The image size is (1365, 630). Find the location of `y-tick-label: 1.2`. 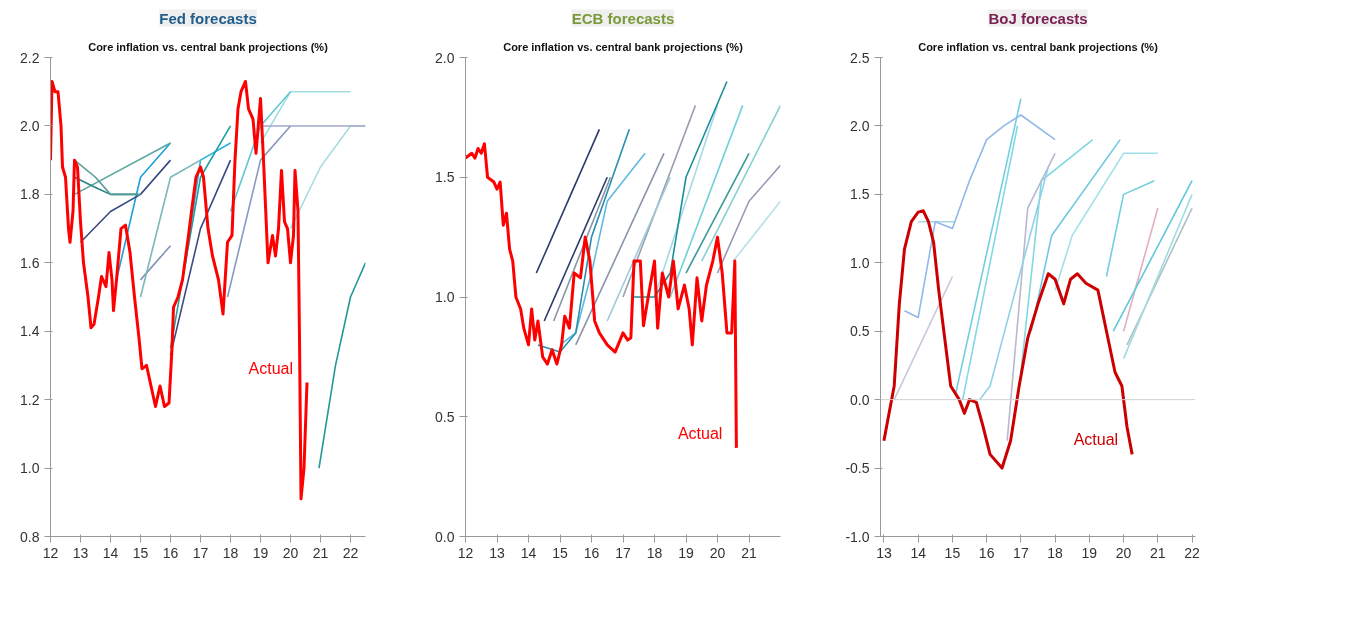

y-tick-label: 1.2 is located at coordinates (30, 399).